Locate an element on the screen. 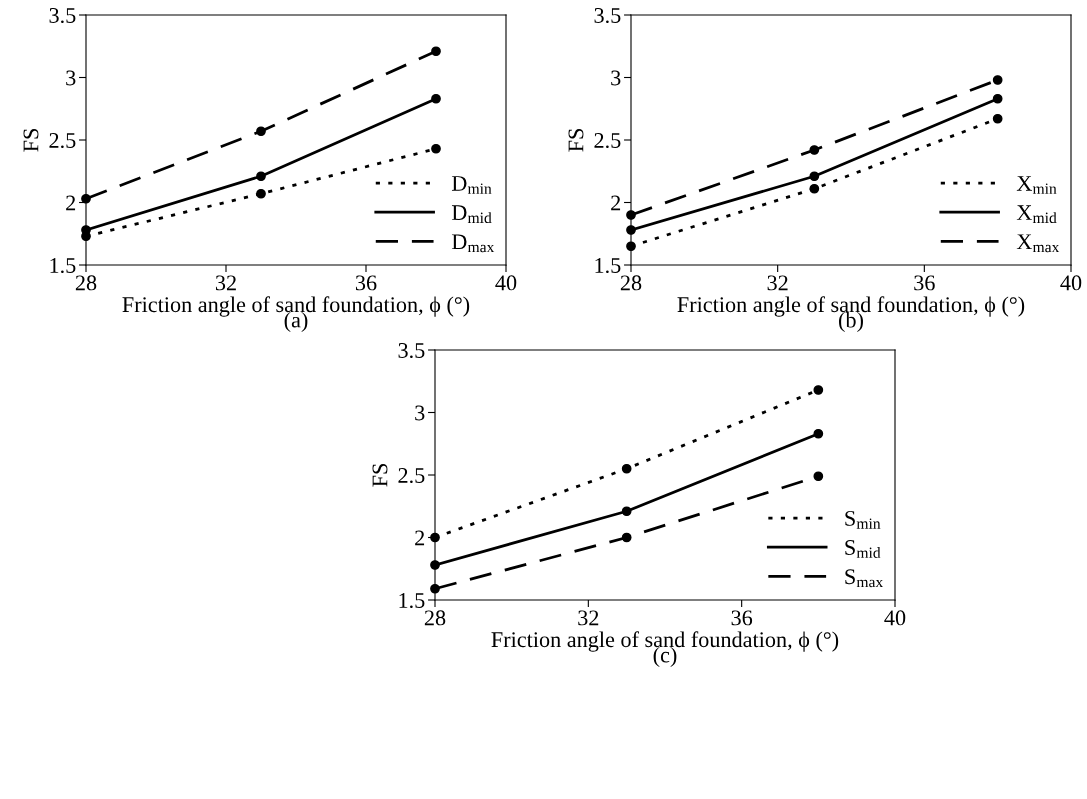  legend-label: X$_{min}$ is located at coordinates (1036, 185).